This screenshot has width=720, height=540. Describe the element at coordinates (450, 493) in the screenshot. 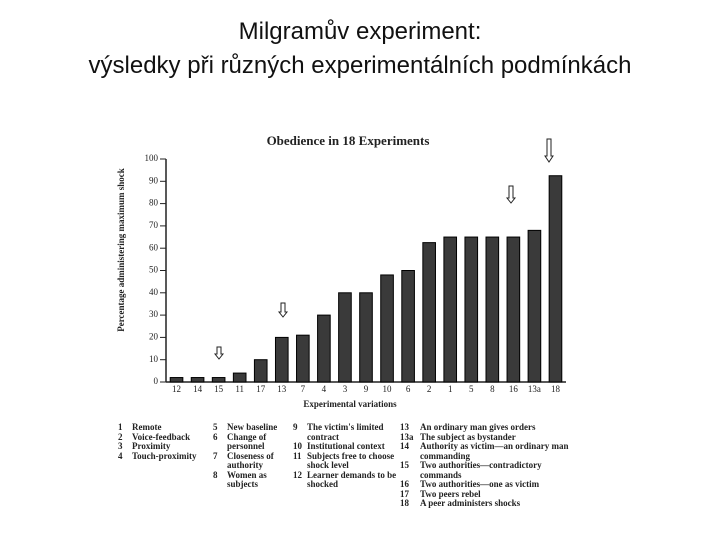

I see `legend-text: Two peers rebel` at that location.